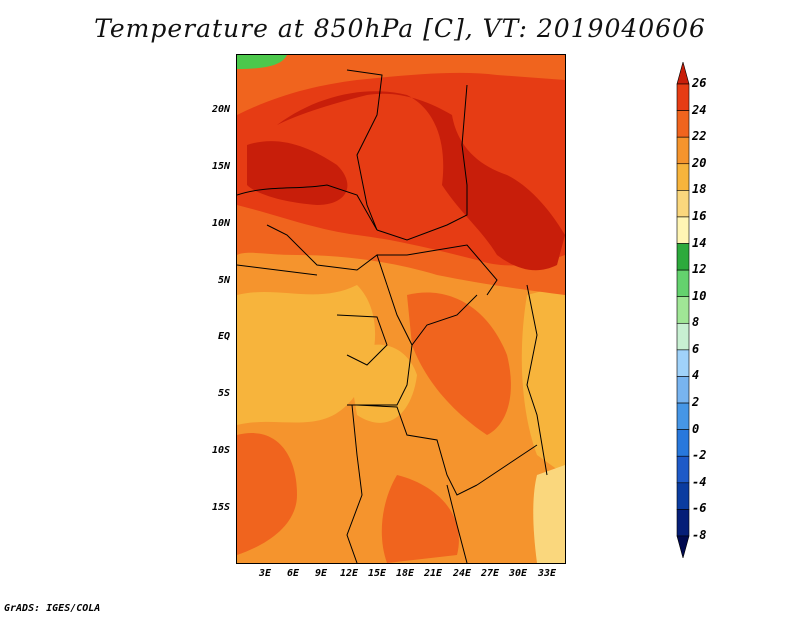 The image size is (800, 618). I want to click on lat-label-15n: 15N, so click(220, 166).